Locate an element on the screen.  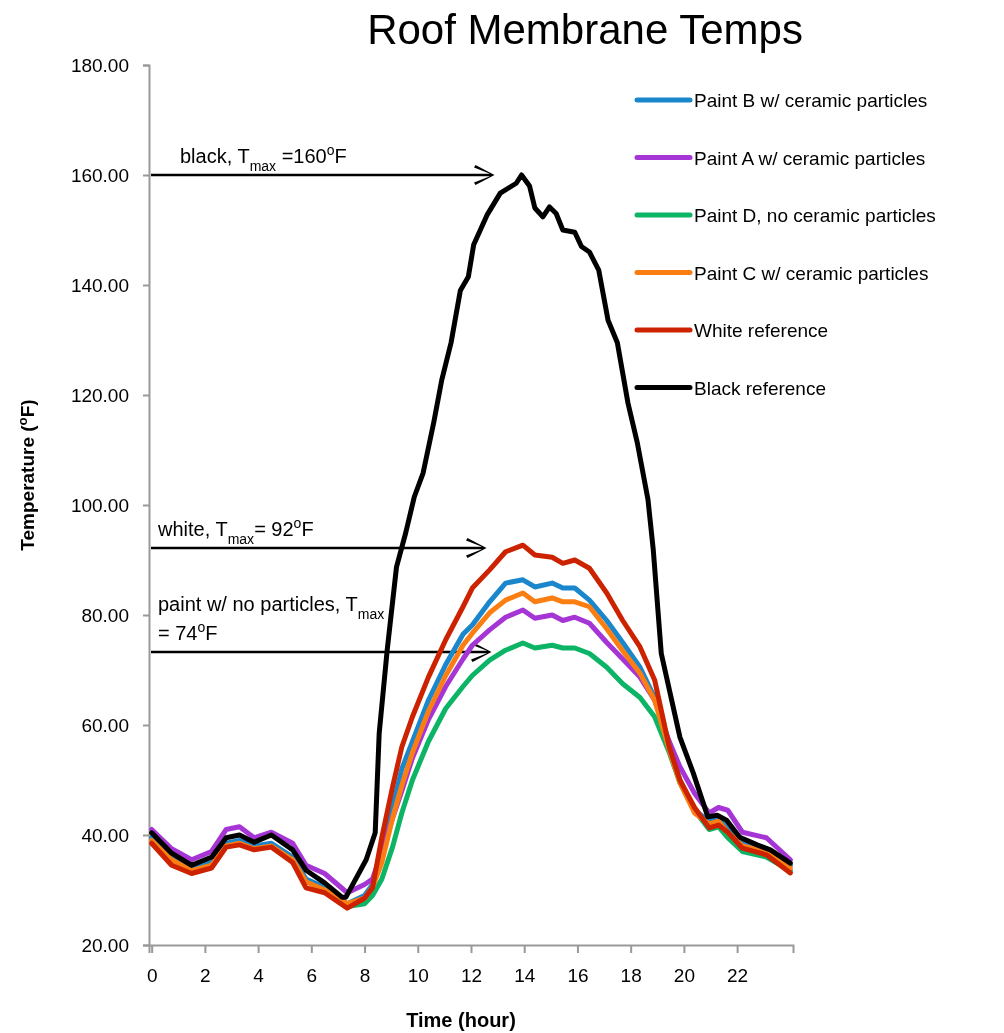
y-tick-label: 140.00 is located at coordinates (99, 285).